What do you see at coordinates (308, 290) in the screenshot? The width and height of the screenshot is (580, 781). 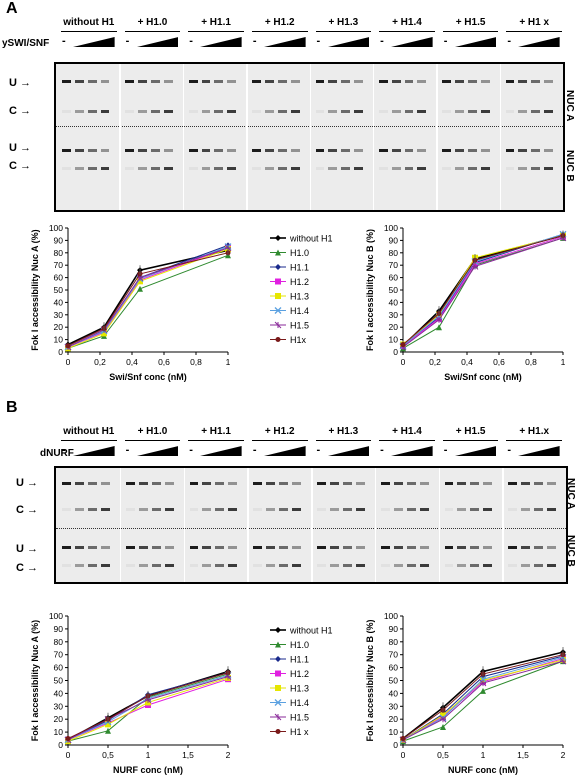 I see `chart-a-legend: without H1 H1.0 H1.1 H1.2 H1.3 H1.4 H1.5 H1x` at bounding box center [308, 290].